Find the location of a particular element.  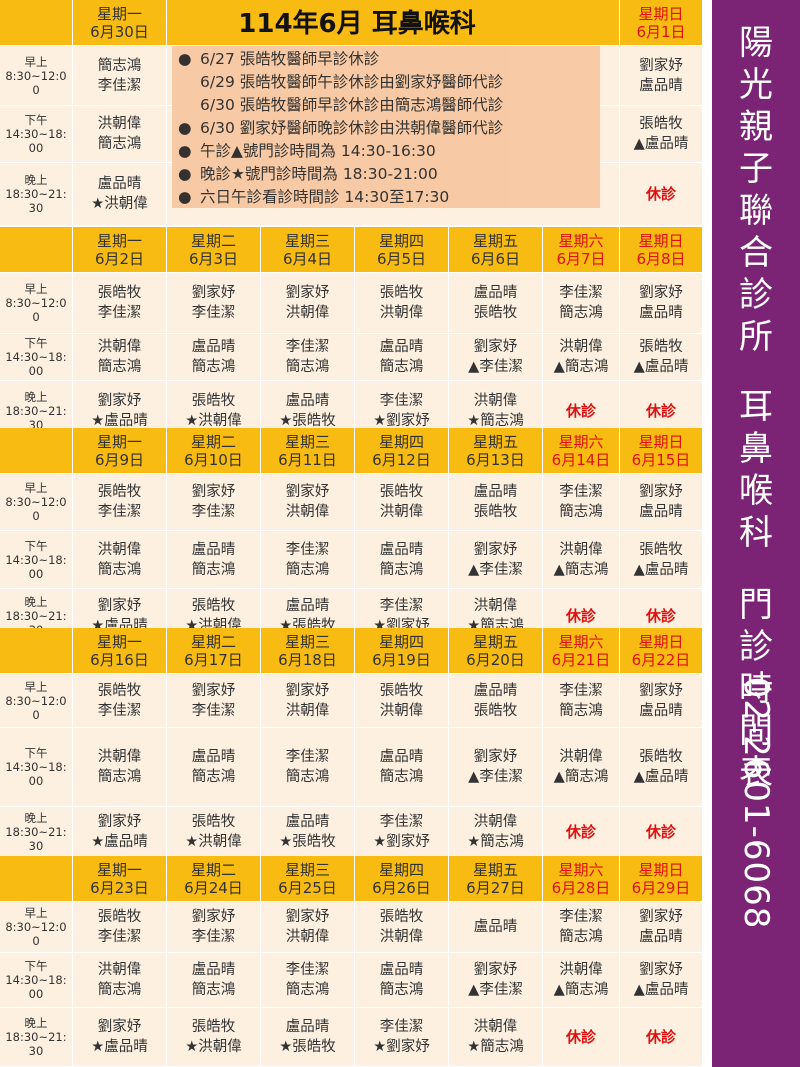

notice-line: ● 6/30 劉家妤醫師晚診休診由洪朝偉醫師代診 is located at coordinates (386, 128).